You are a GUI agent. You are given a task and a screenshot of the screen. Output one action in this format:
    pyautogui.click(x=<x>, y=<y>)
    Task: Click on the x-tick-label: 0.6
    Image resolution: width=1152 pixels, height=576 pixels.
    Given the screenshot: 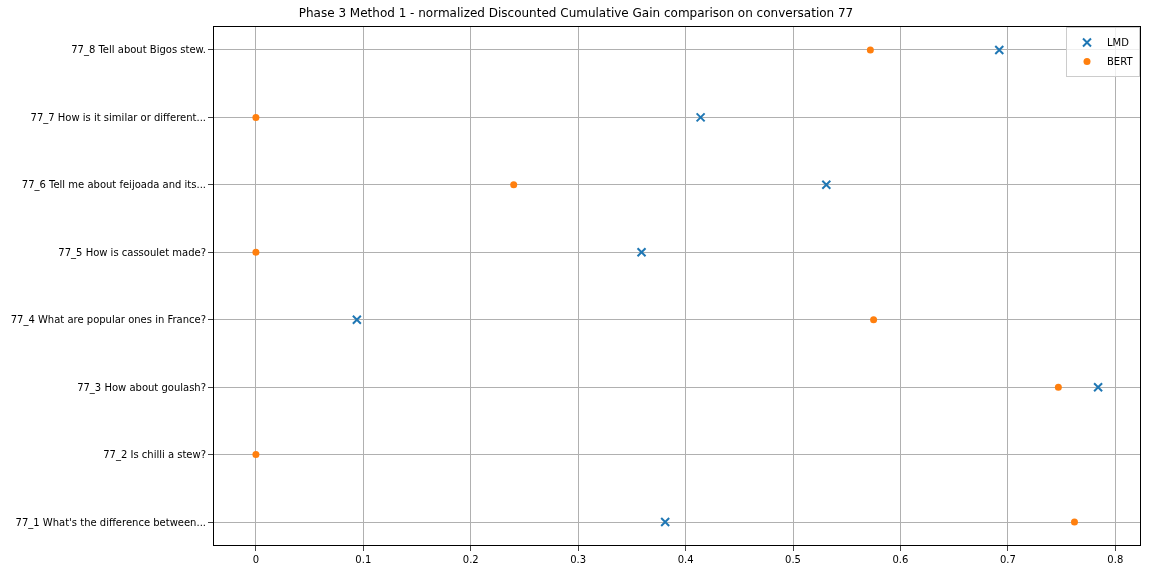 What is the action you would take?
    pyautogui.click(x=900, y=559)
    